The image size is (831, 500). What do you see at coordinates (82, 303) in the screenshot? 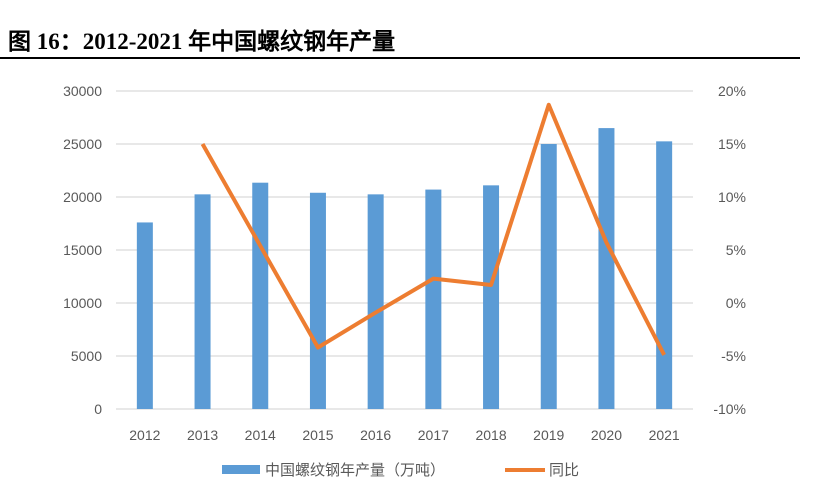
I see `left-tick-label: 10000` at bounding box center [82, 303].